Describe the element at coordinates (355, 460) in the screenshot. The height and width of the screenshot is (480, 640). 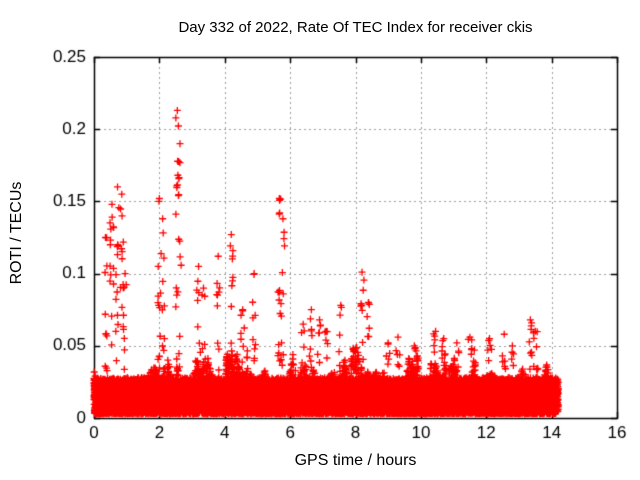
I see `x-axis-label: GPS time / hours` at that location.